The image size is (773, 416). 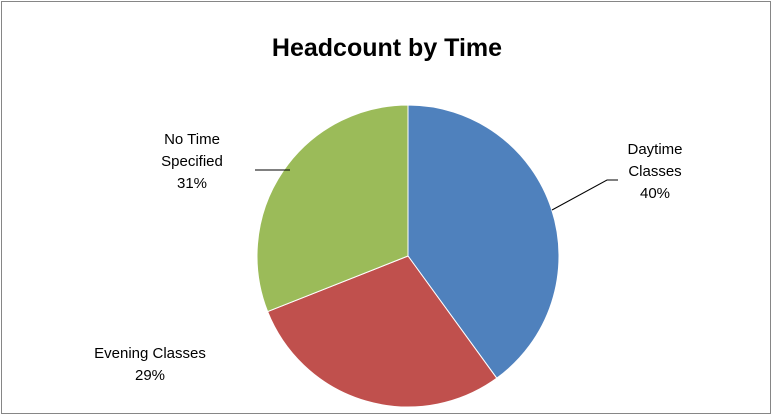 What do you see at coordinates (192, 161) in the screenshot?
I see `slice-label: No Time Specified 31%` at bounding box center [192, 161].